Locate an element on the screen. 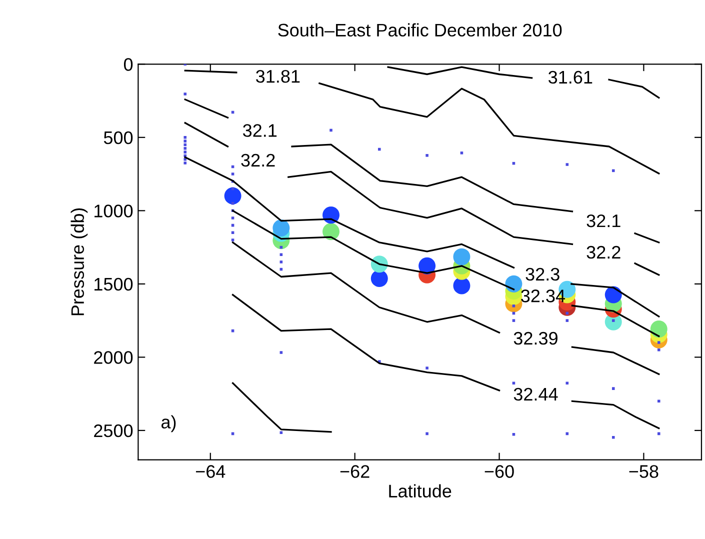 The image size is (705, 539). y-tick-label: 2500 is located at coordinates (113, 431).